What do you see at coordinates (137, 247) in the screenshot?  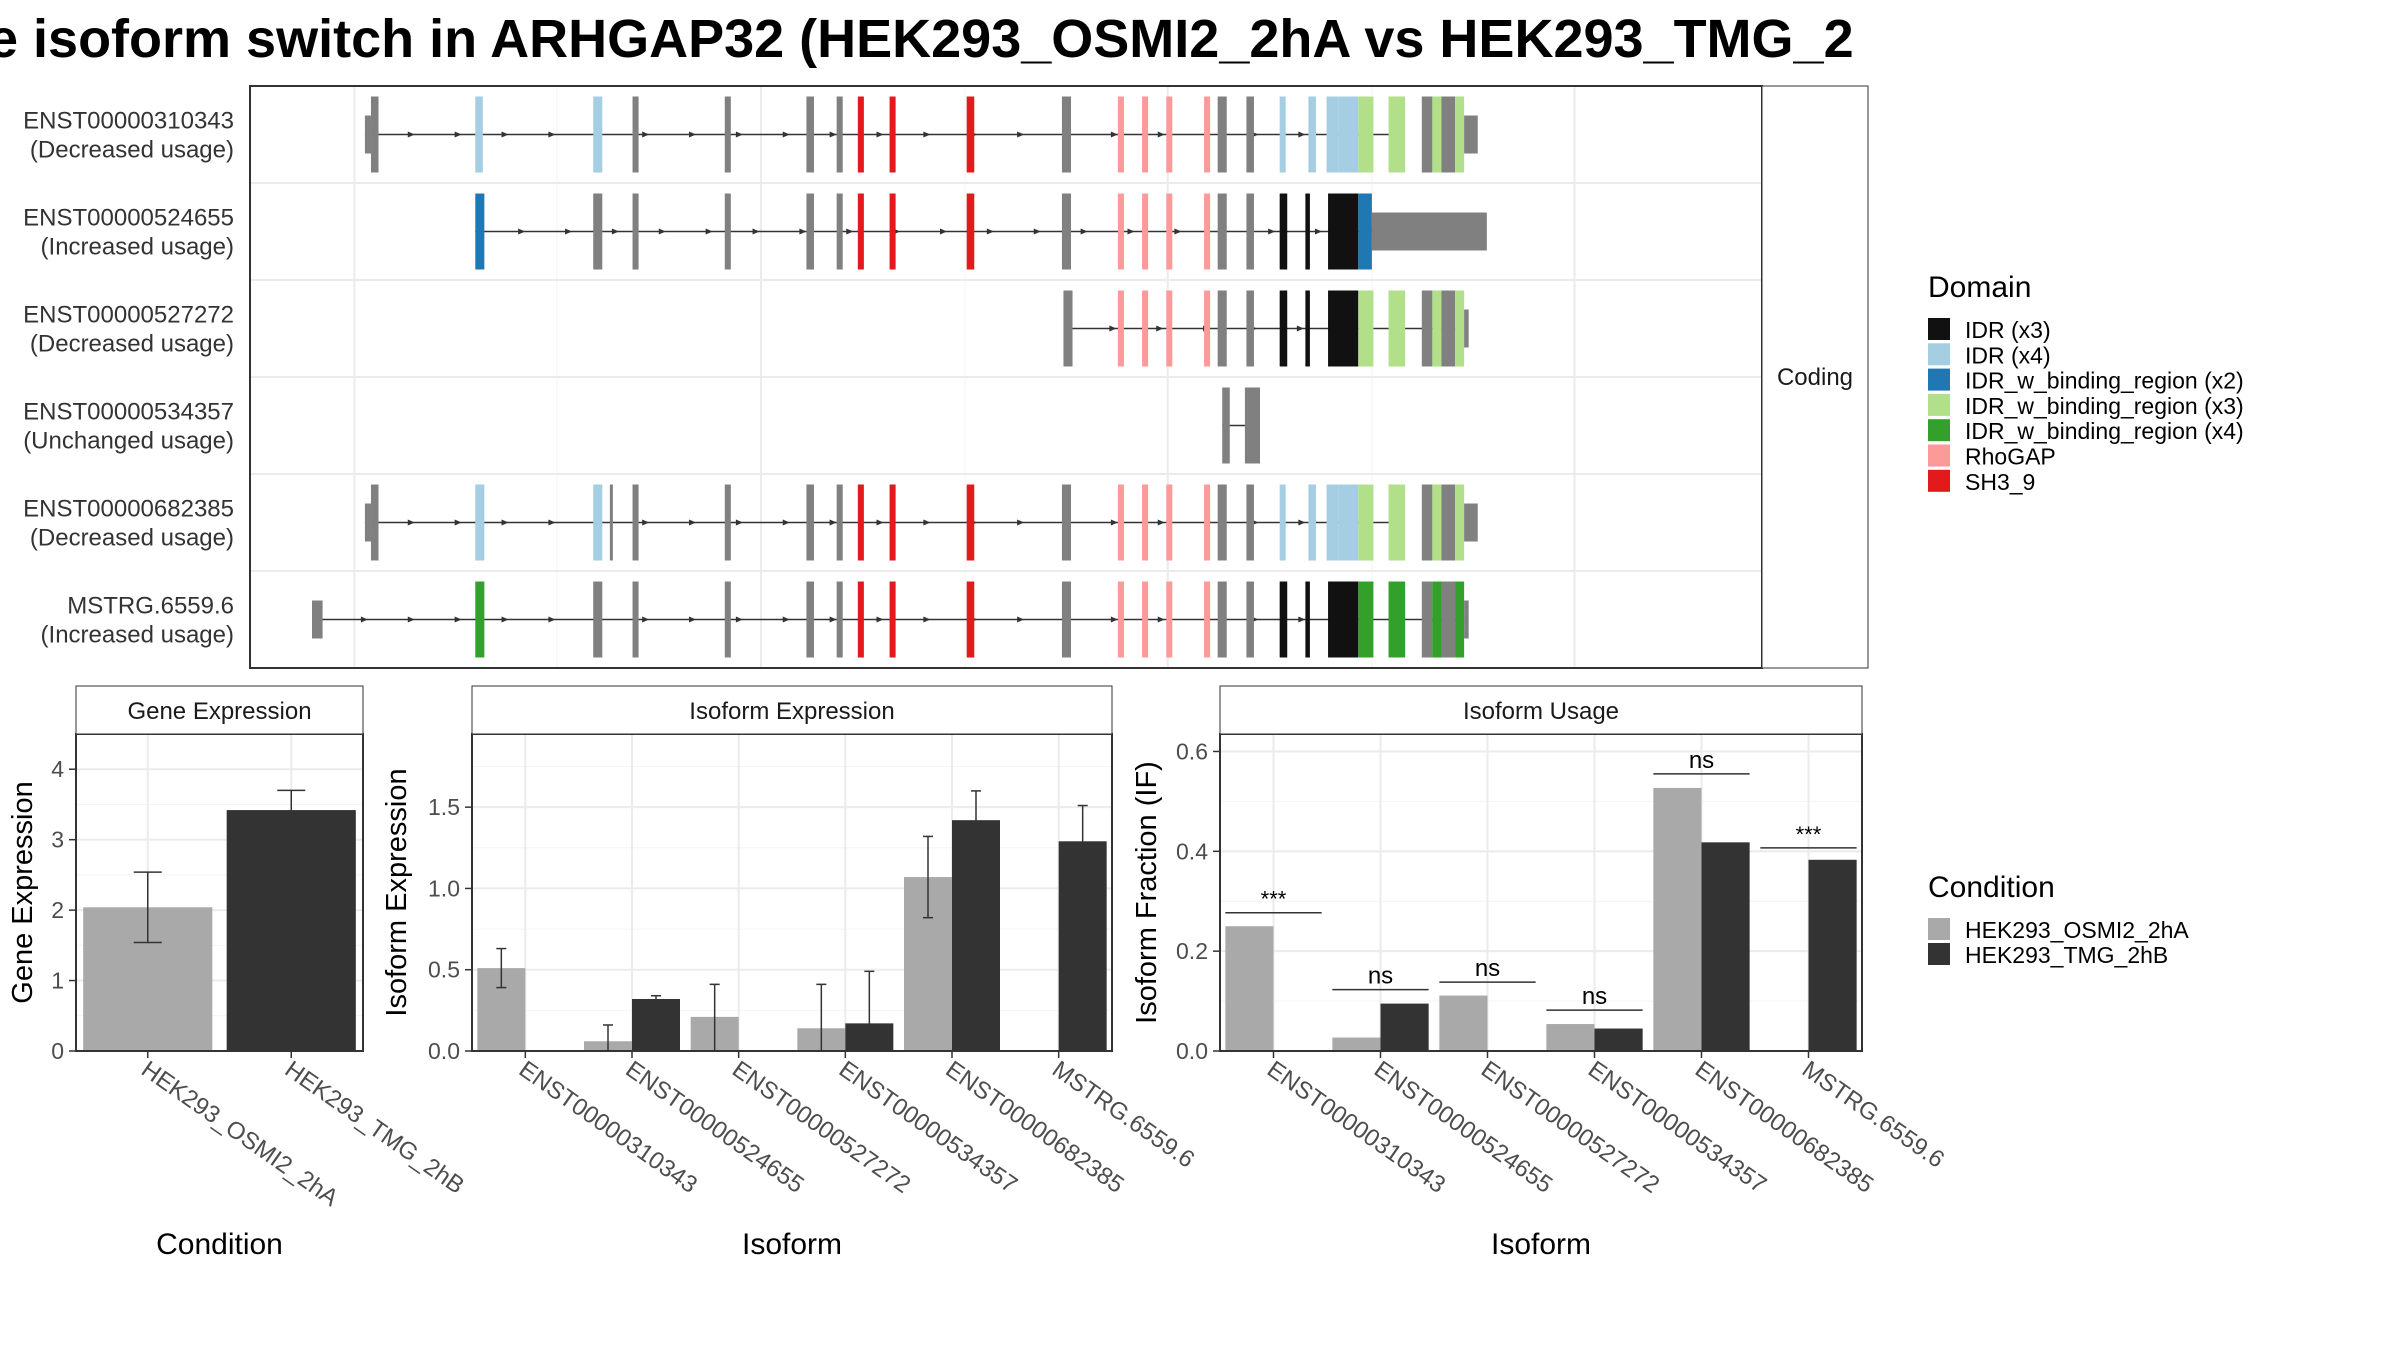 I see `isoform-usage-enst00000524655: (Increased usage)` at bounding box center [137, 247].